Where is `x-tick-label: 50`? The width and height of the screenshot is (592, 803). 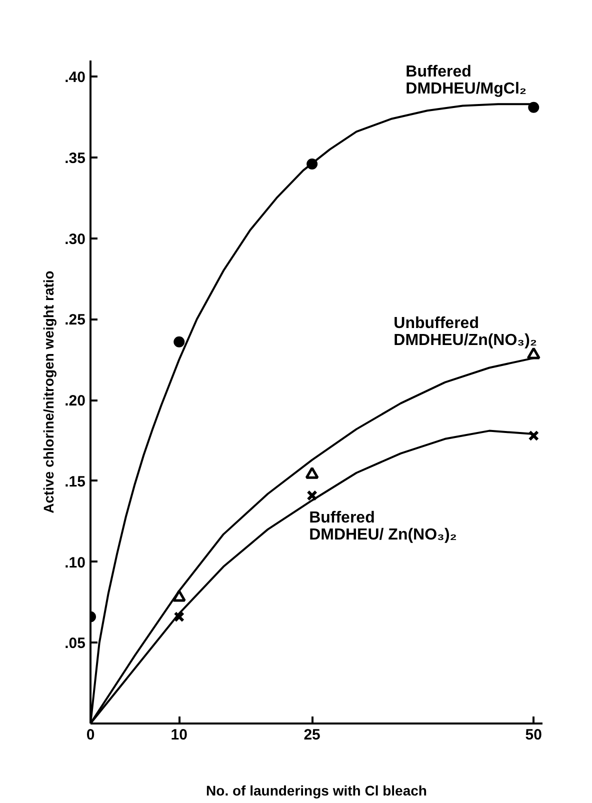 x-tick-label: 50 is located at coordinates (533, 735).